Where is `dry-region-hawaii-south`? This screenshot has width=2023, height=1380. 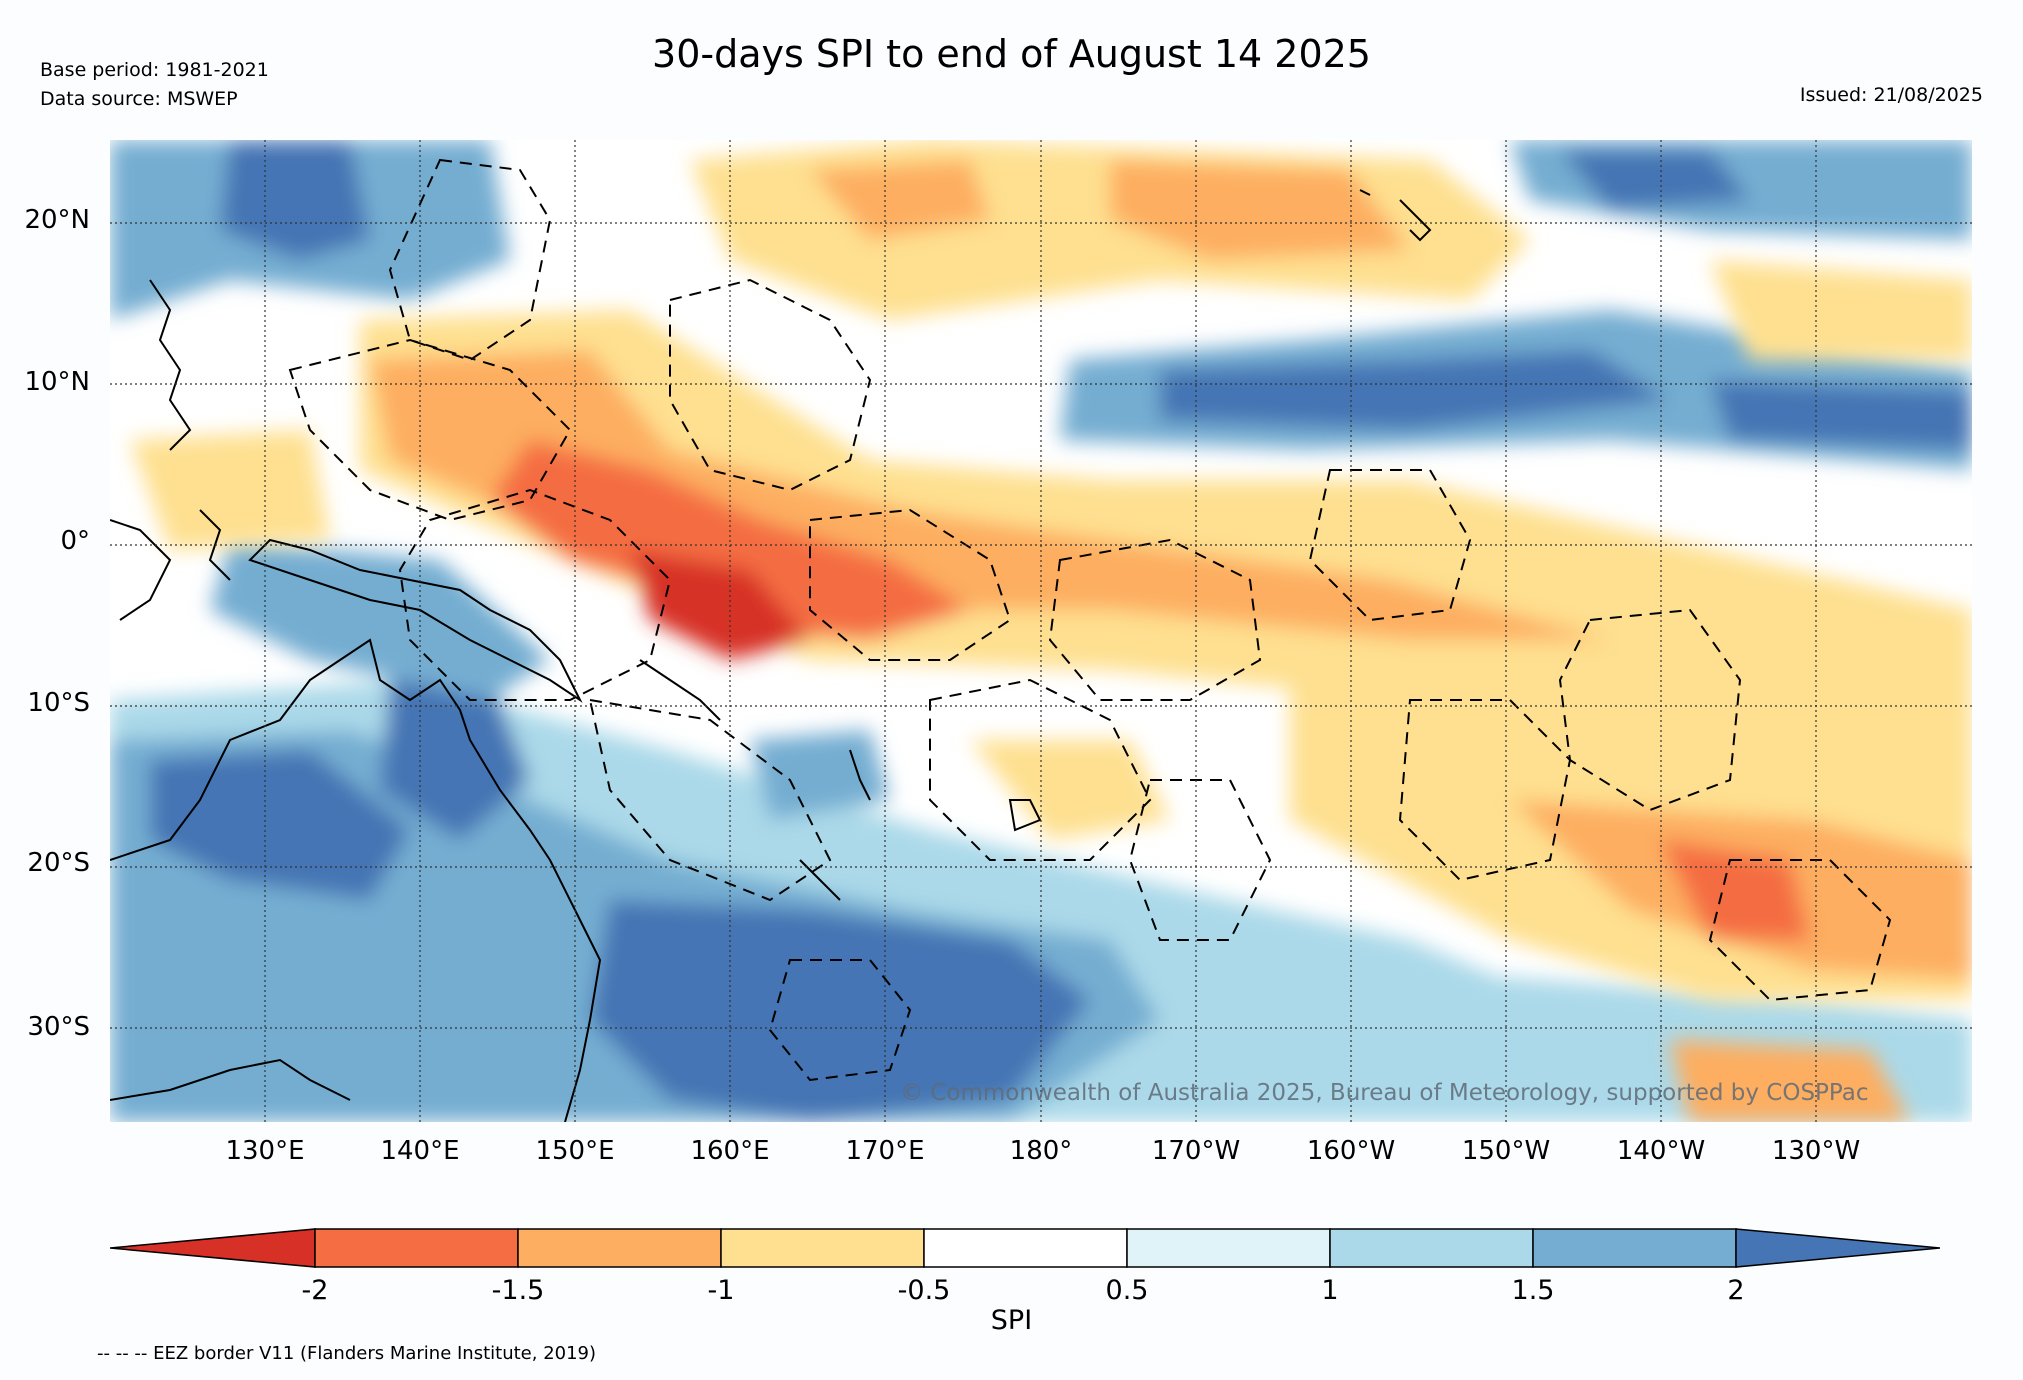
dry-region-hawaii-south is located at coordinates (1841, 310).